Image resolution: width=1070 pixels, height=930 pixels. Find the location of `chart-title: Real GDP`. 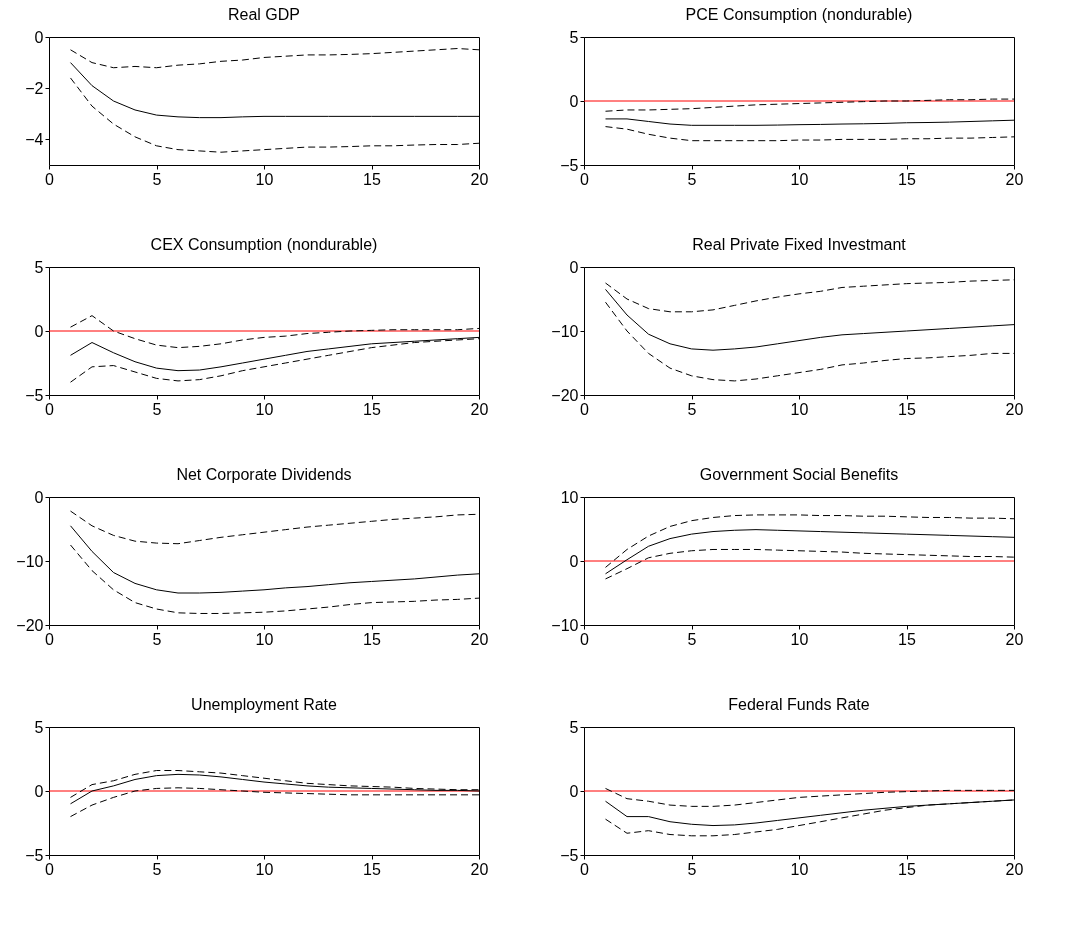

chart-title: Real GDP is located at coordinates (264, 14).